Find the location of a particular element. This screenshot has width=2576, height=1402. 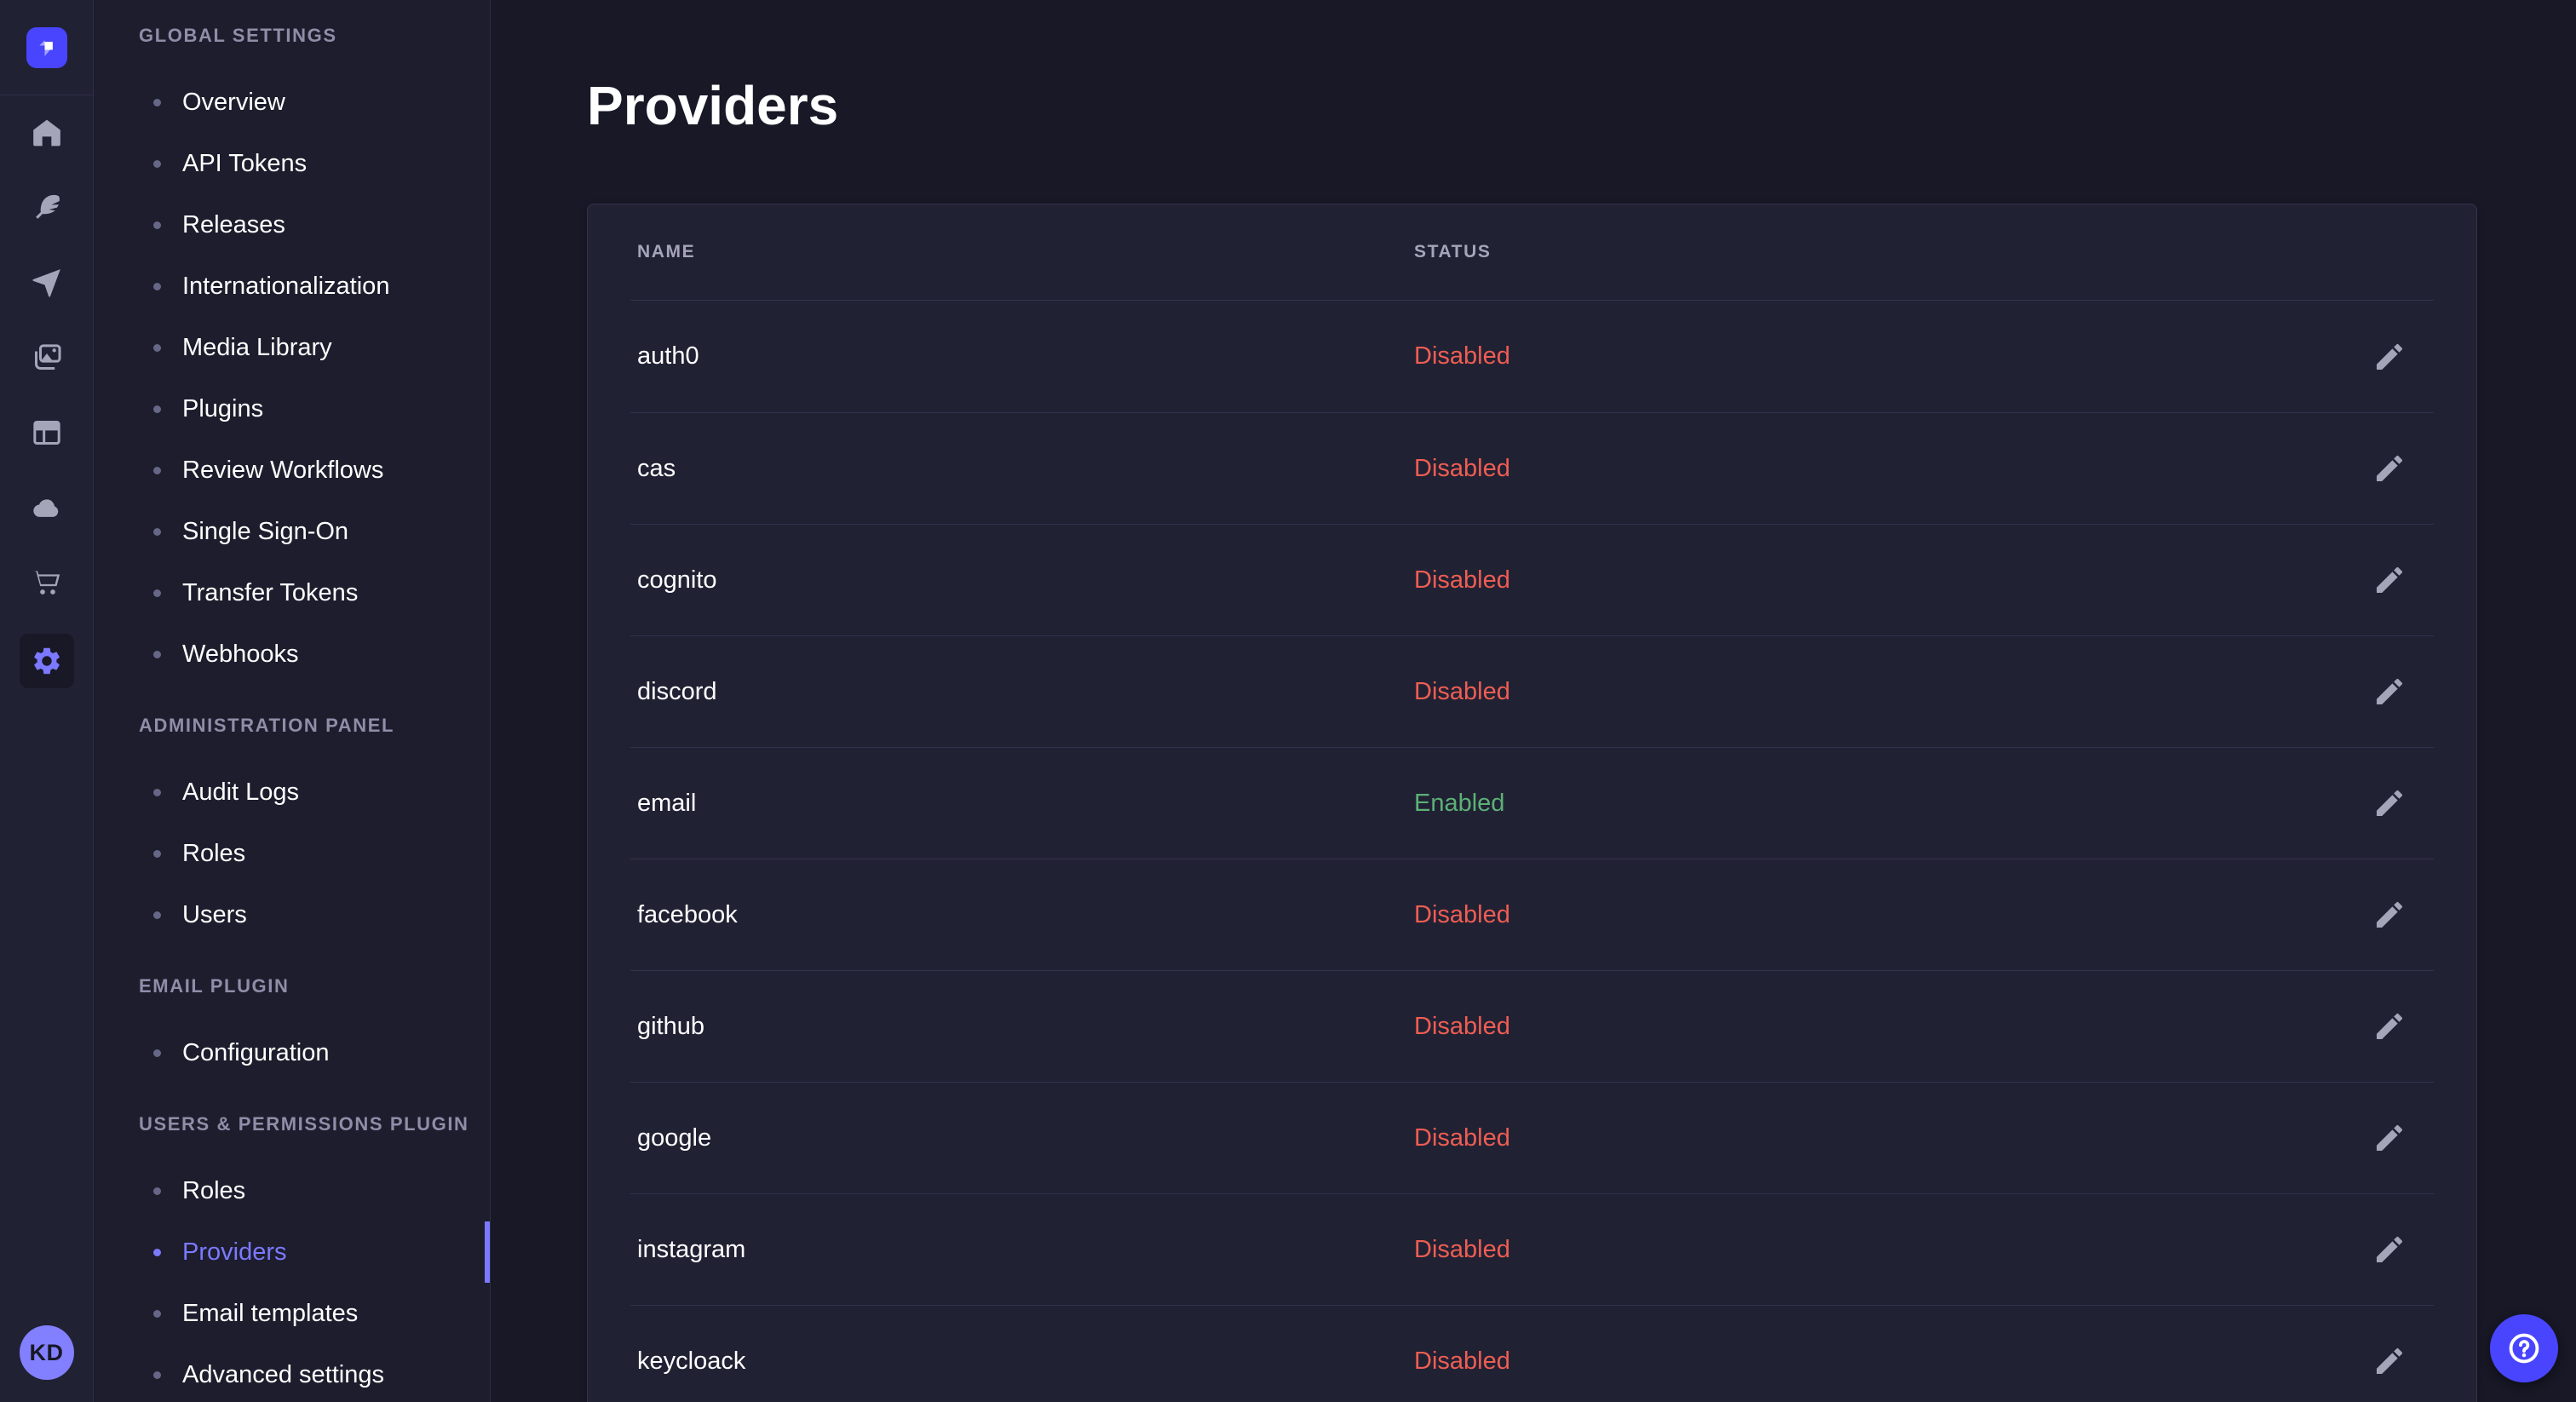

home-nav-button is located at coordinates (46, 132).